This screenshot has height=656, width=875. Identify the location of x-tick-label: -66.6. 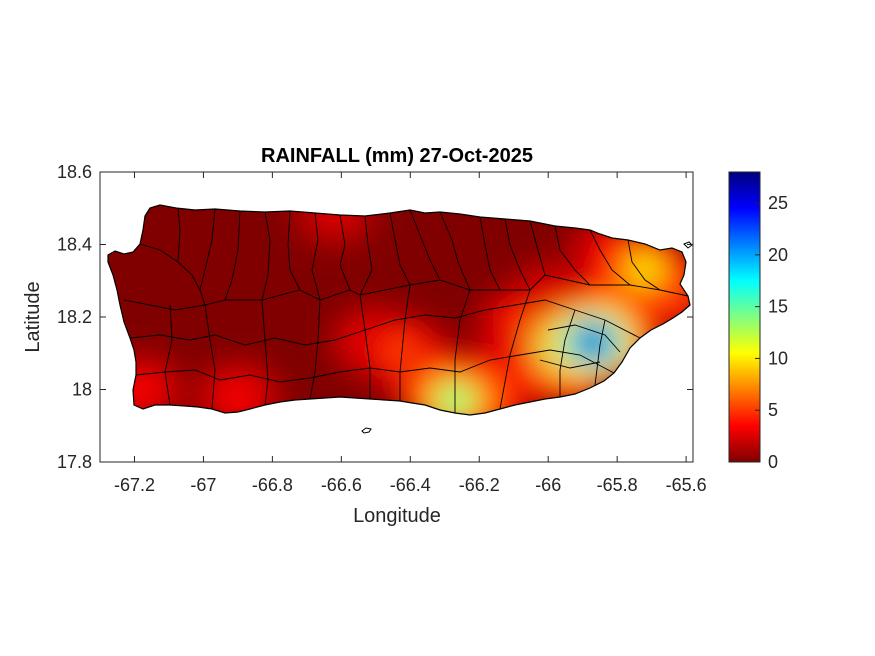
(341, 485).